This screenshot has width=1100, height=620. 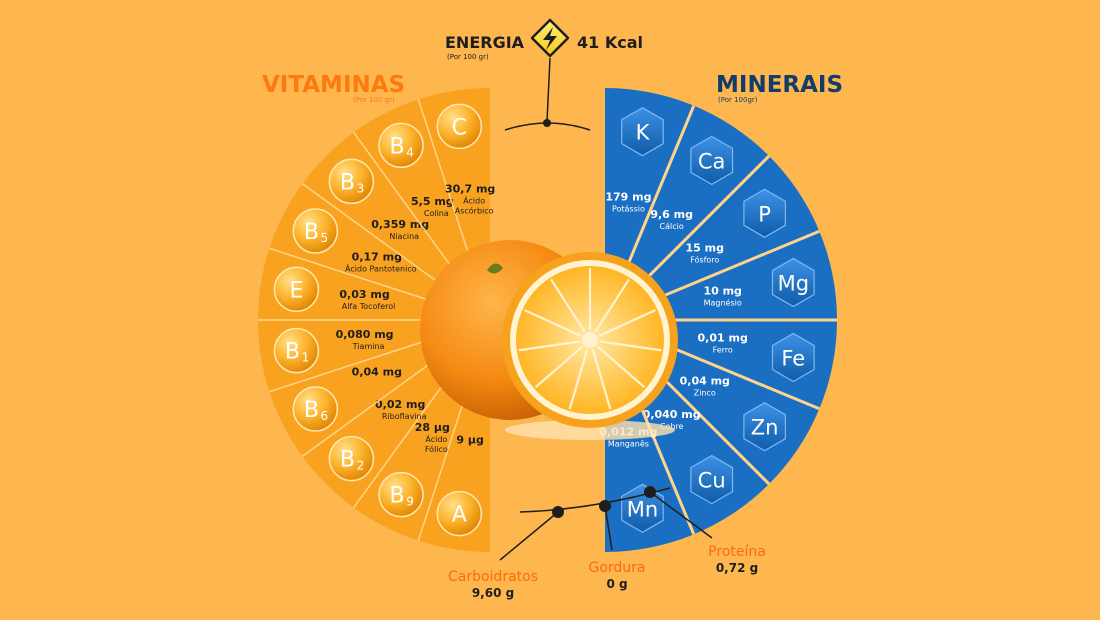 What do you see at coordinates (628, 444) in the screenshot?
I see `mineral-name: Manganês` at bounding box center [628, 444].